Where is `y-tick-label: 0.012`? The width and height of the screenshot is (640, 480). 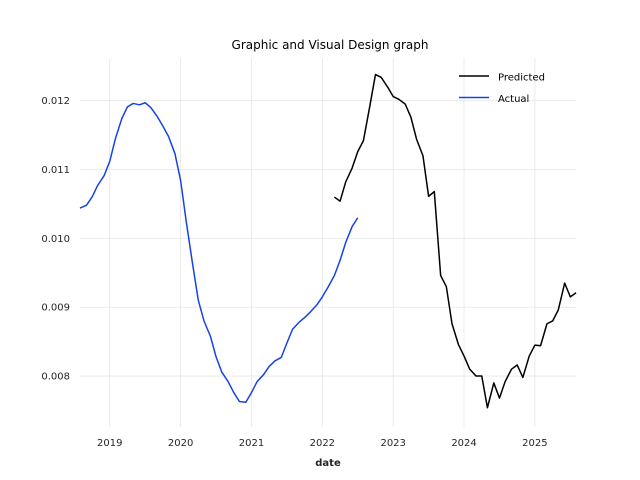
y-tick-label: 0.012 is located at coordinates (55, 101).